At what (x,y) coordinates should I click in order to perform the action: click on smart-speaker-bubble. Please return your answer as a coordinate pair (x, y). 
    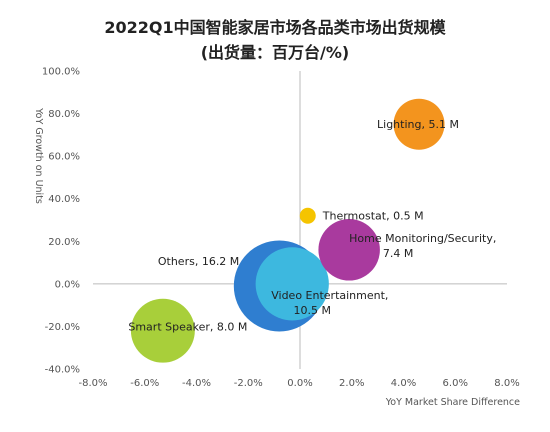
    Looking at the image, I should click on (162, 330).